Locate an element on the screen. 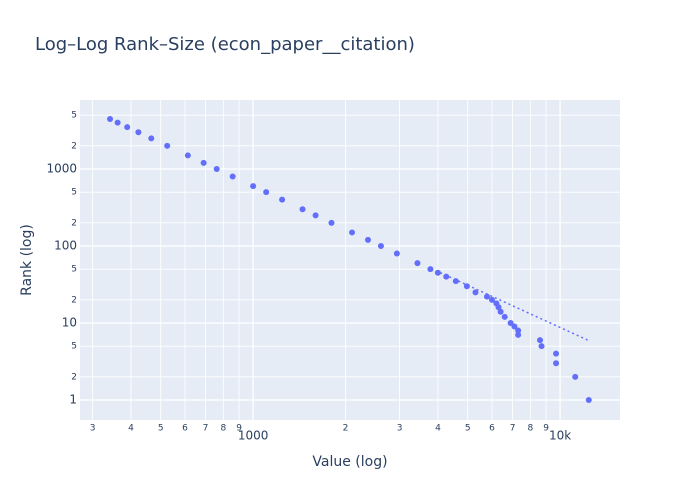 The image size is (700, 504). chart-title: Log–Log Rank–Size (econ_paper__citation) is located at coordinates (225, 44).